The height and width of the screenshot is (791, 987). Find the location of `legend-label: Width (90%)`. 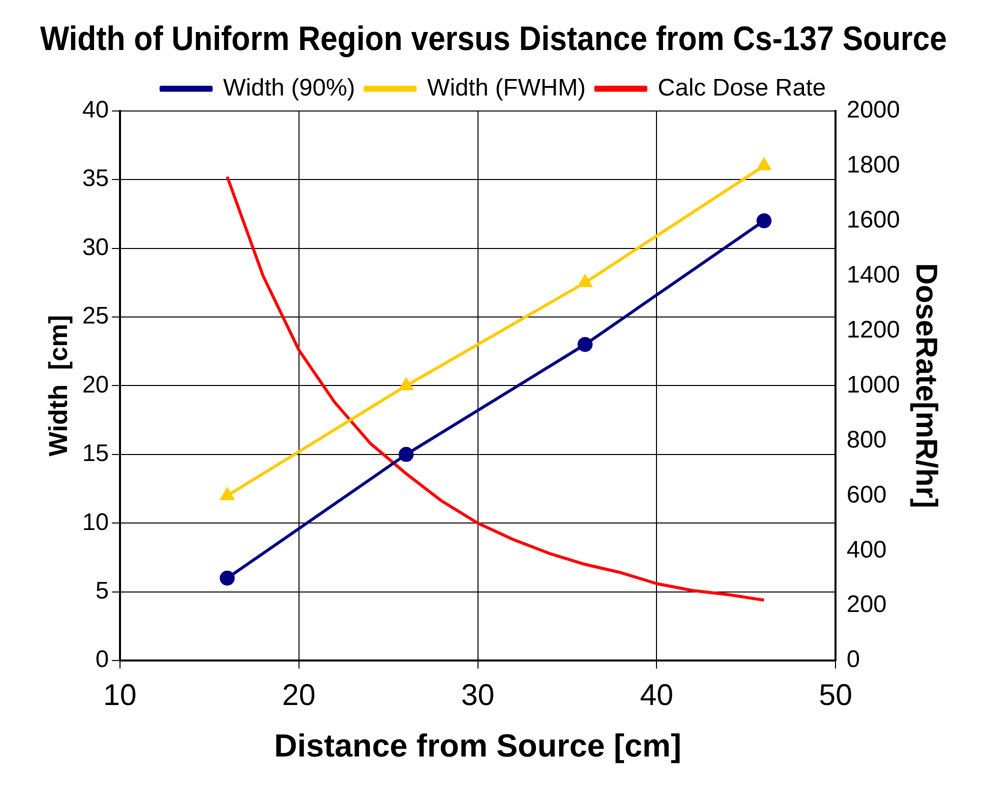

legend-label: Width (90%) is located at coordinates (289, 88).